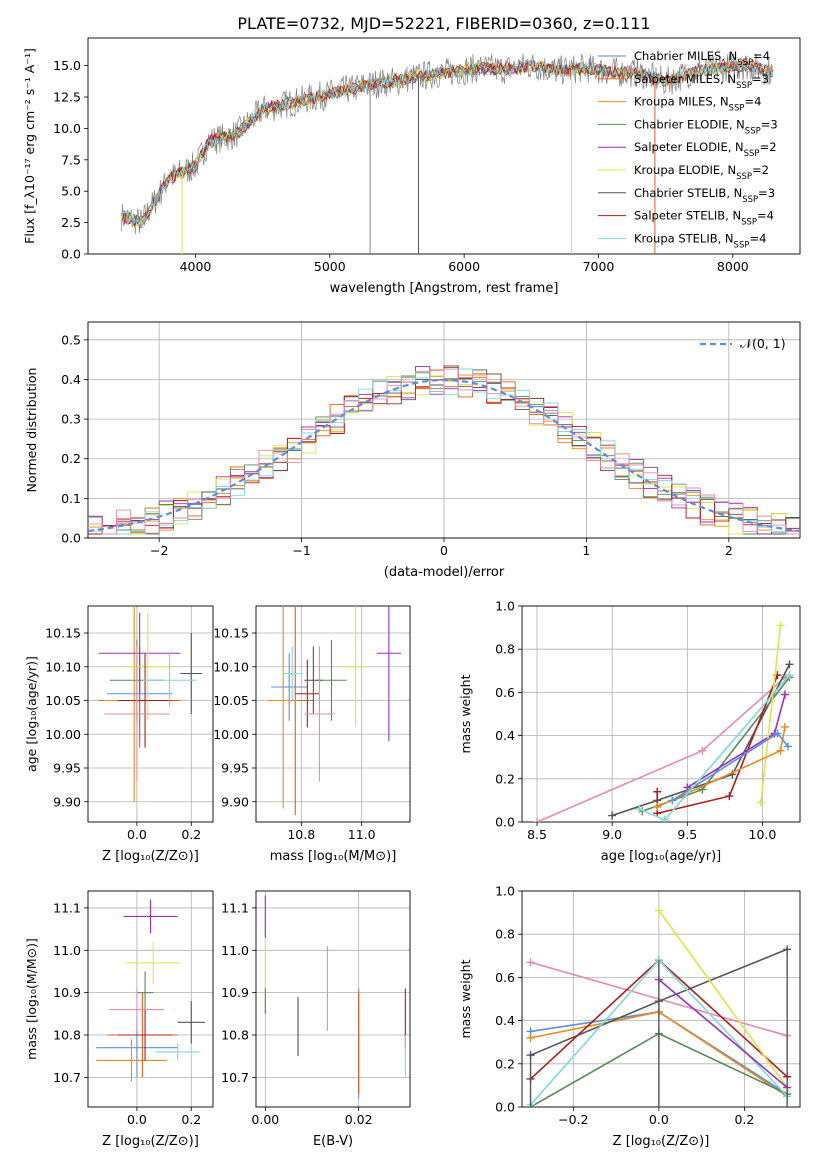 The width and height of the screenshot is (819, 1170). Describe the element at coordinates (67, 768) in the screenshot. I see `y-tick-label: 9.95` at that location.